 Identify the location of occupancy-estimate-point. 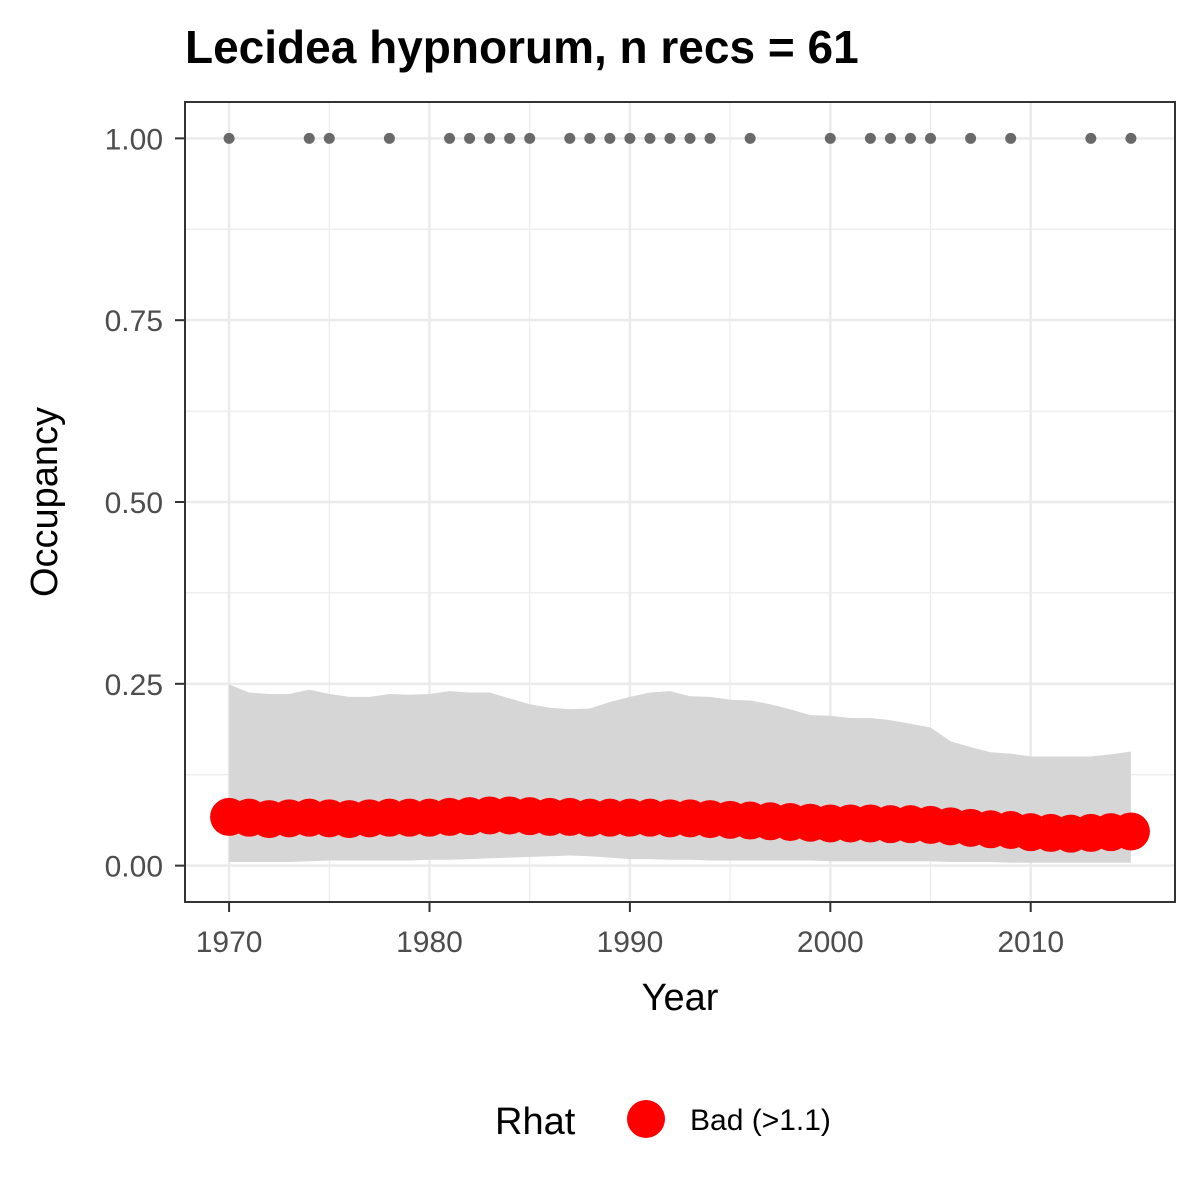
(1130, 831).